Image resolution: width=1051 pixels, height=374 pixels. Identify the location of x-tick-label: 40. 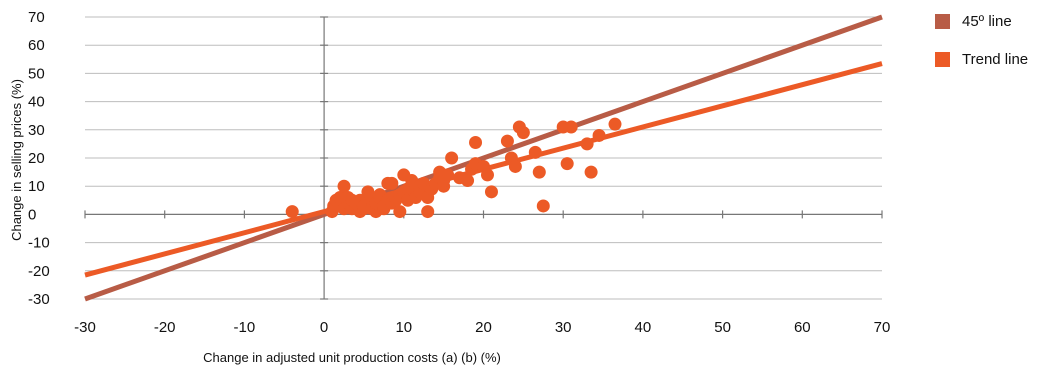
(643, 327).